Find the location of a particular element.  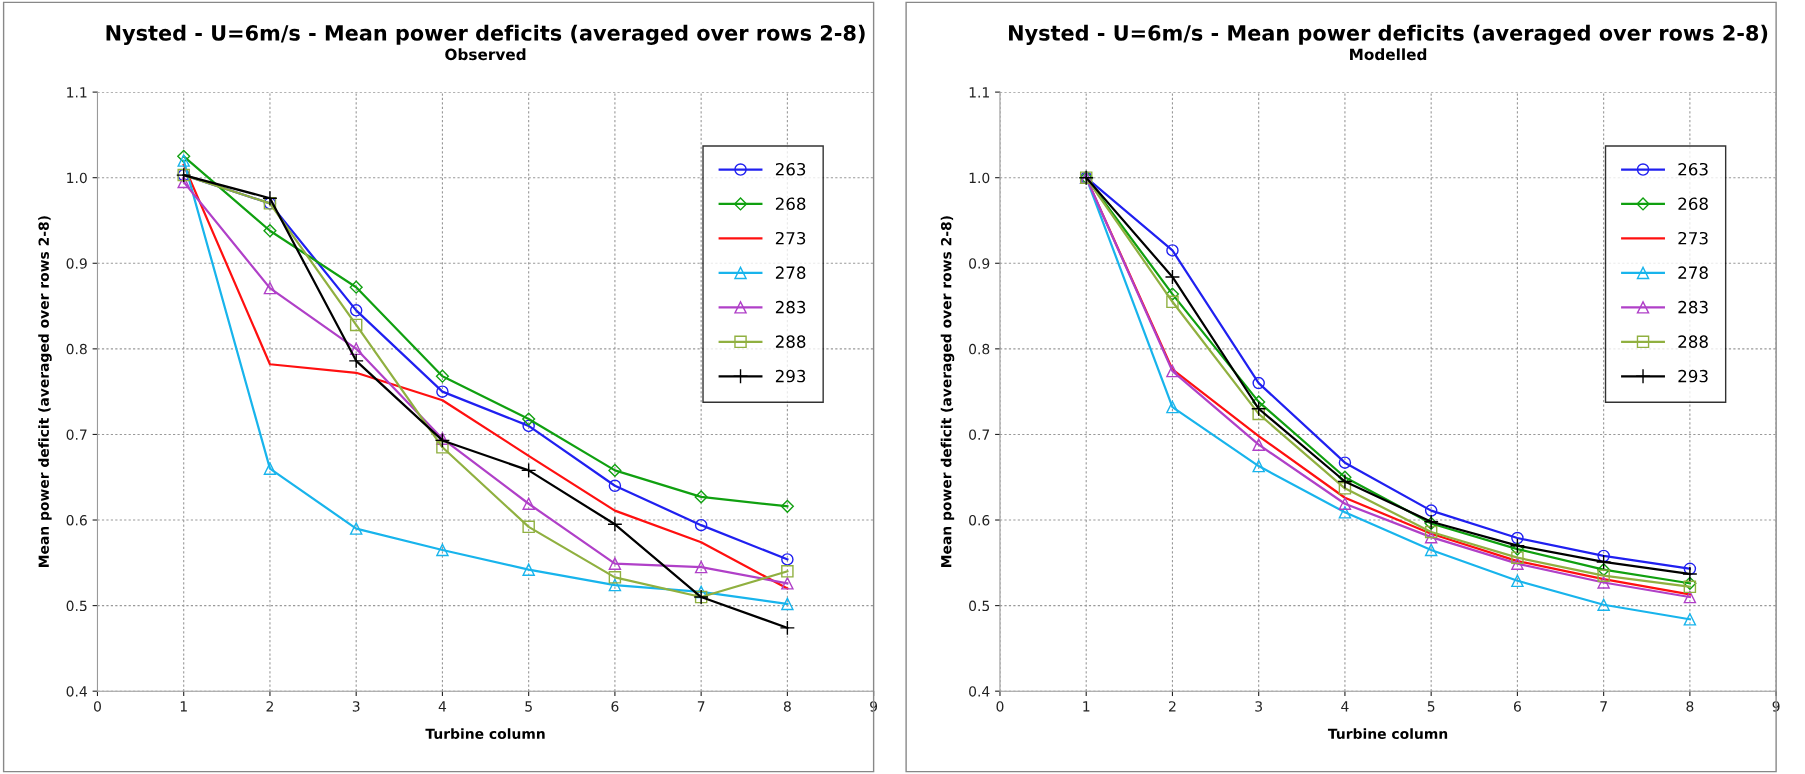

chart-subtitle: Modelled is located at coordinates (1388, 54).